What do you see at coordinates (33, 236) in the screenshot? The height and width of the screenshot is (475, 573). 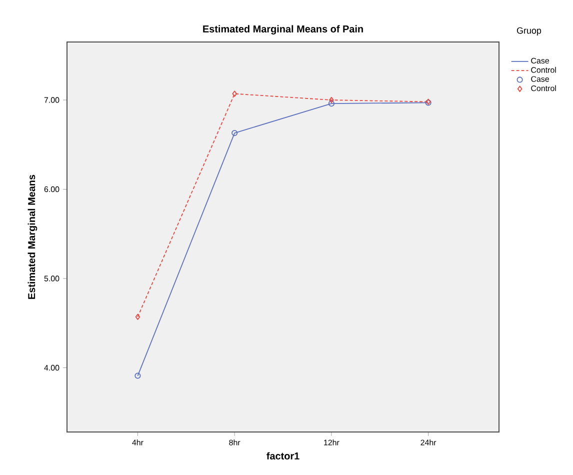 I see `y-axis-title: Estimated Marginal Means` at bounding box center [33, 236].